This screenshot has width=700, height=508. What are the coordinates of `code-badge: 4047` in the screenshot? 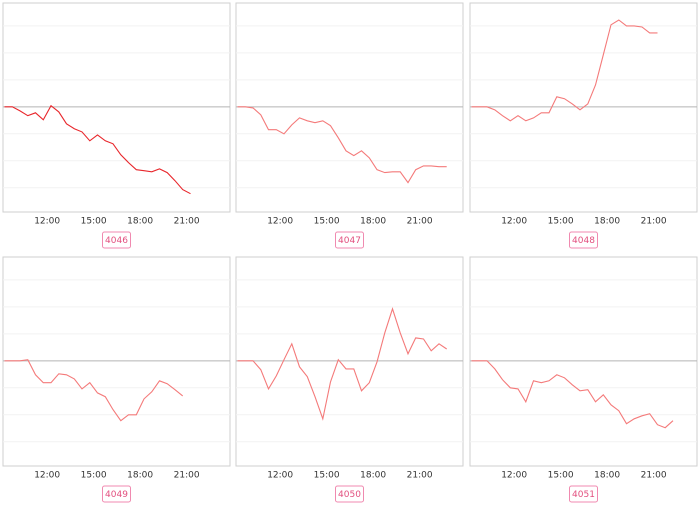 It's located at (349, 241).